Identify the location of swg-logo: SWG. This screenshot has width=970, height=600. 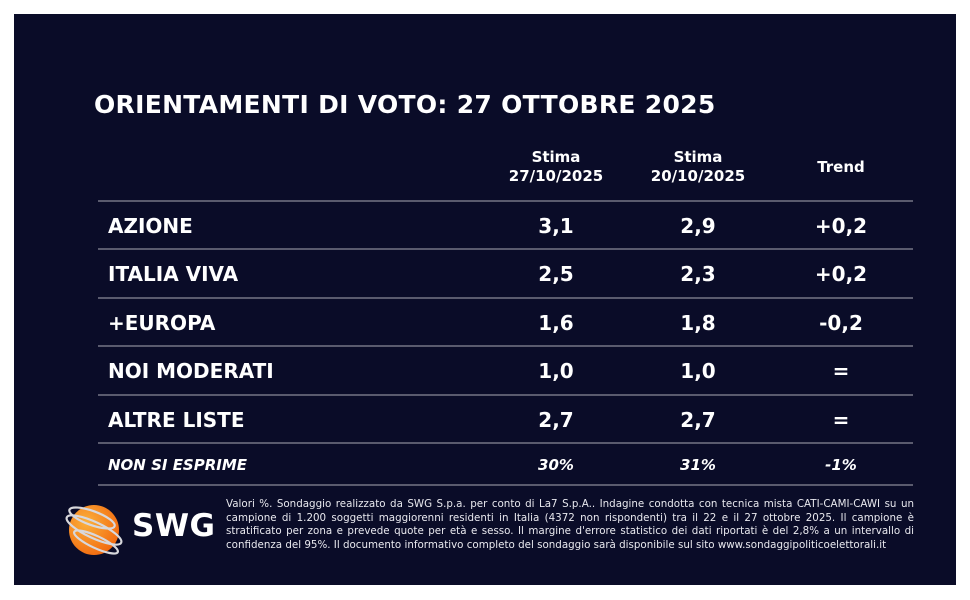
(136, 528).